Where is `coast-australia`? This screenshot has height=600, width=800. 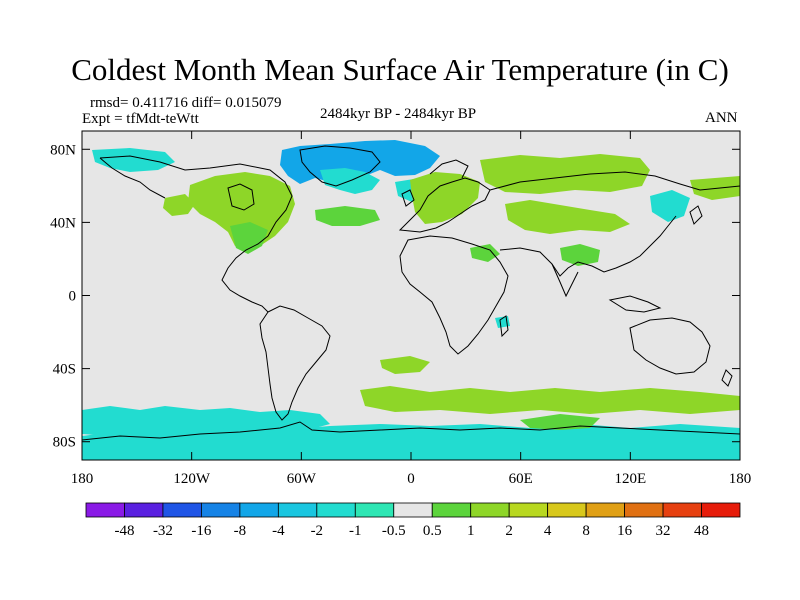
coast-australia is located at coordinates (670, 346).